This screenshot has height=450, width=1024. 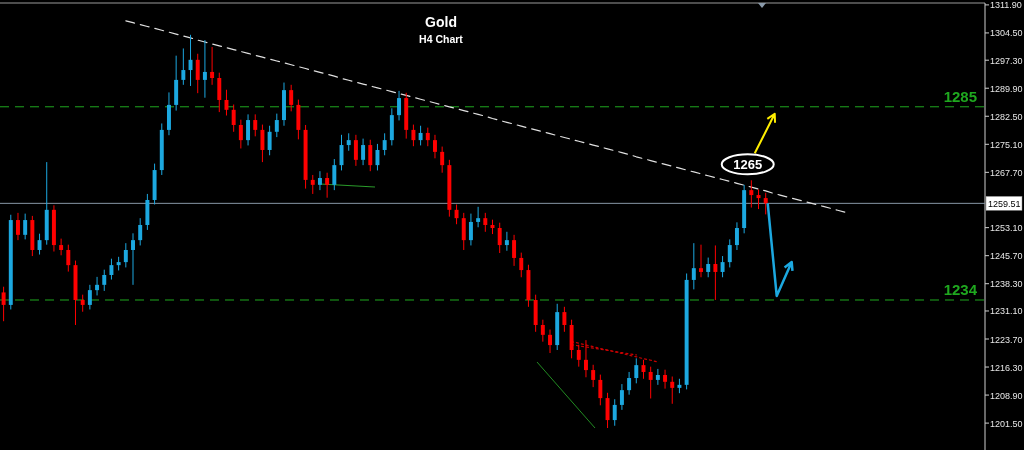 What do you see at coordinates (1006, 144) in the screenshot?
I see `y-tick-label: 1275.10` at bounding box center [1006, 144].